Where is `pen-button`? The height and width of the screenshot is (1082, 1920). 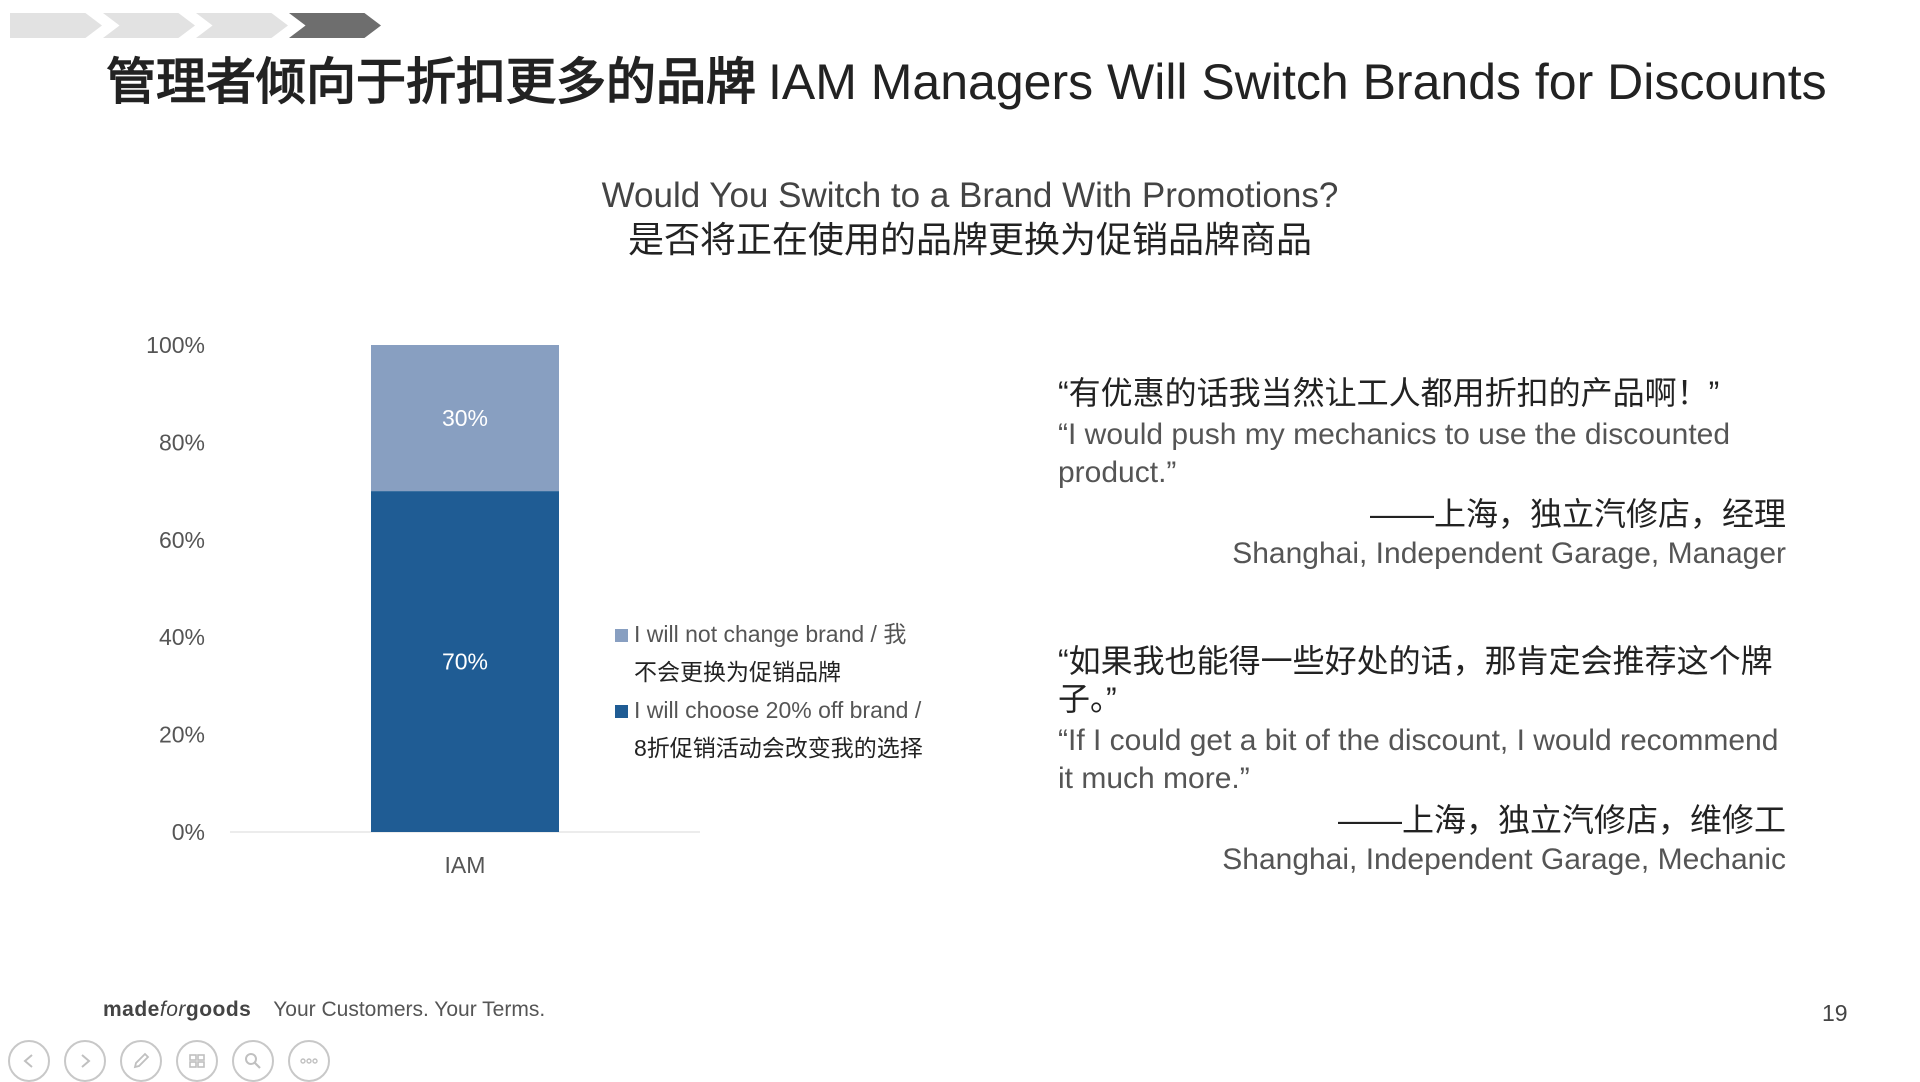
pen-button is located at coordinates (141, 1061).